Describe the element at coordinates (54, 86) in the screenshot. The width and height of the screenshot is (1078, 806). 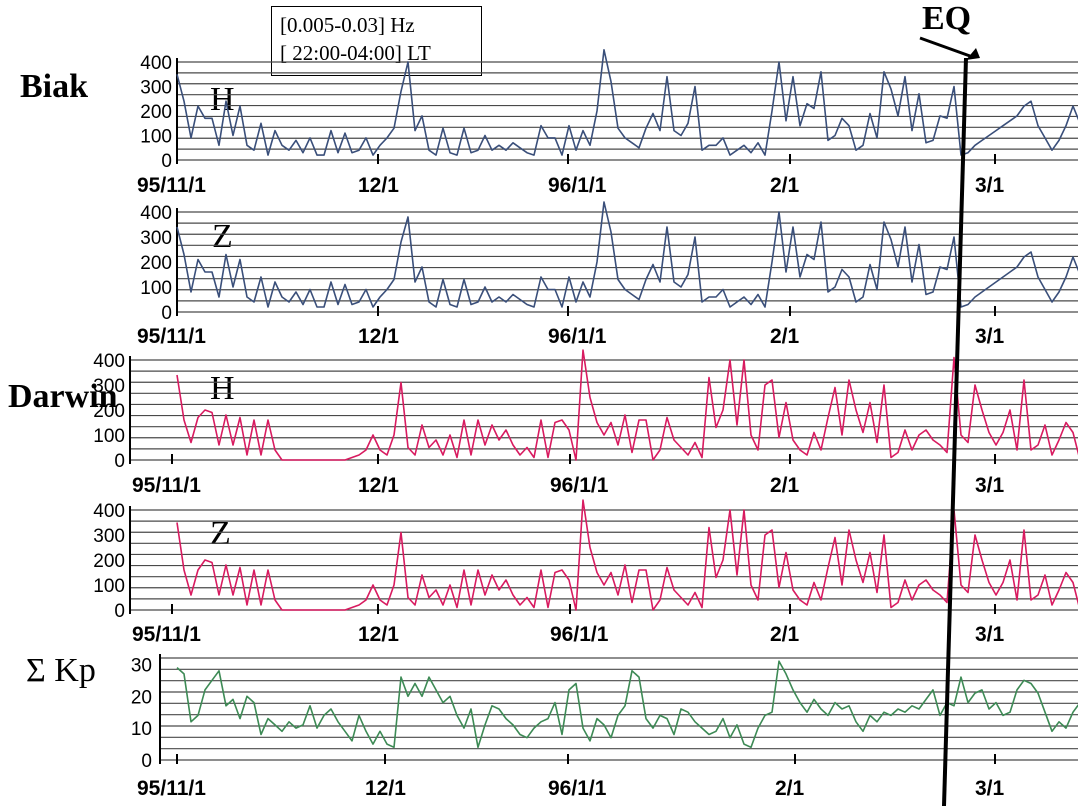
I see `station-label-biak: Biak` at that location.